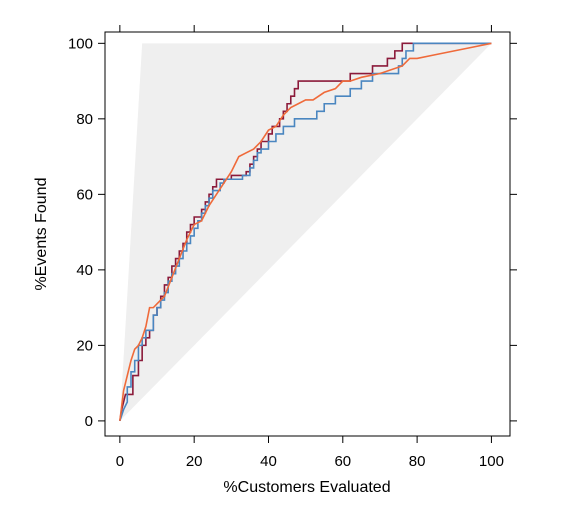  Describe the element at coordinates (194, 461) in the screenshot. I see `x-tick-label: 20` at that location.